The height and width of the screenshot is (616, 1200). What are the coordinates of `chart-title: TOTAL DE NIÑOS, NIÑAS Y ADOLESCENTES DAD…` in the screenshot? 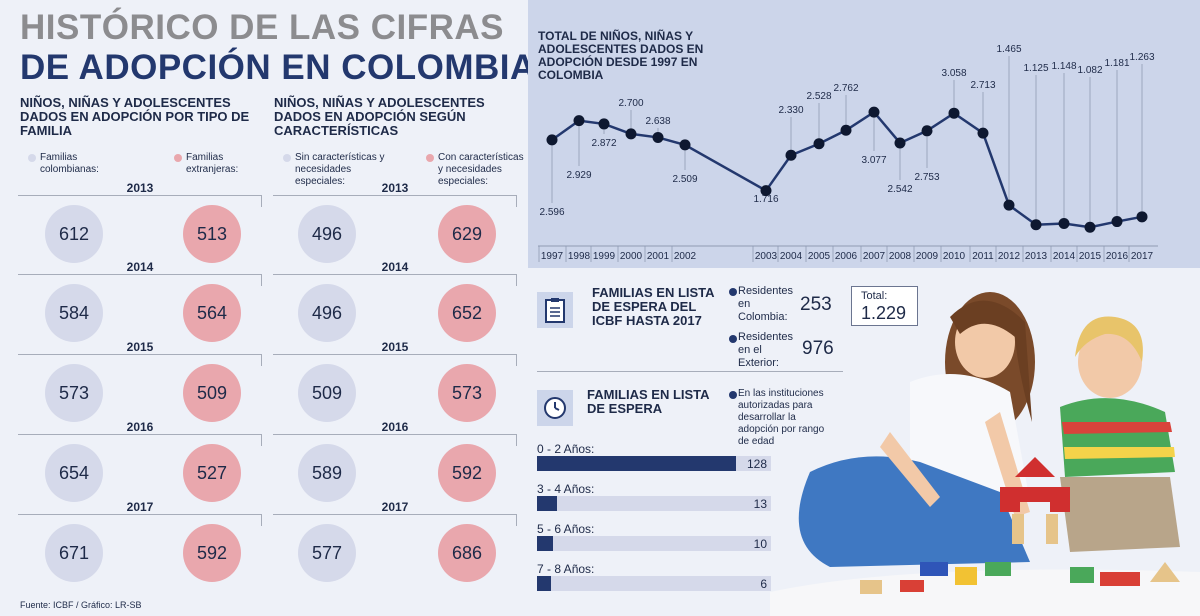 It's located at (621, 55).